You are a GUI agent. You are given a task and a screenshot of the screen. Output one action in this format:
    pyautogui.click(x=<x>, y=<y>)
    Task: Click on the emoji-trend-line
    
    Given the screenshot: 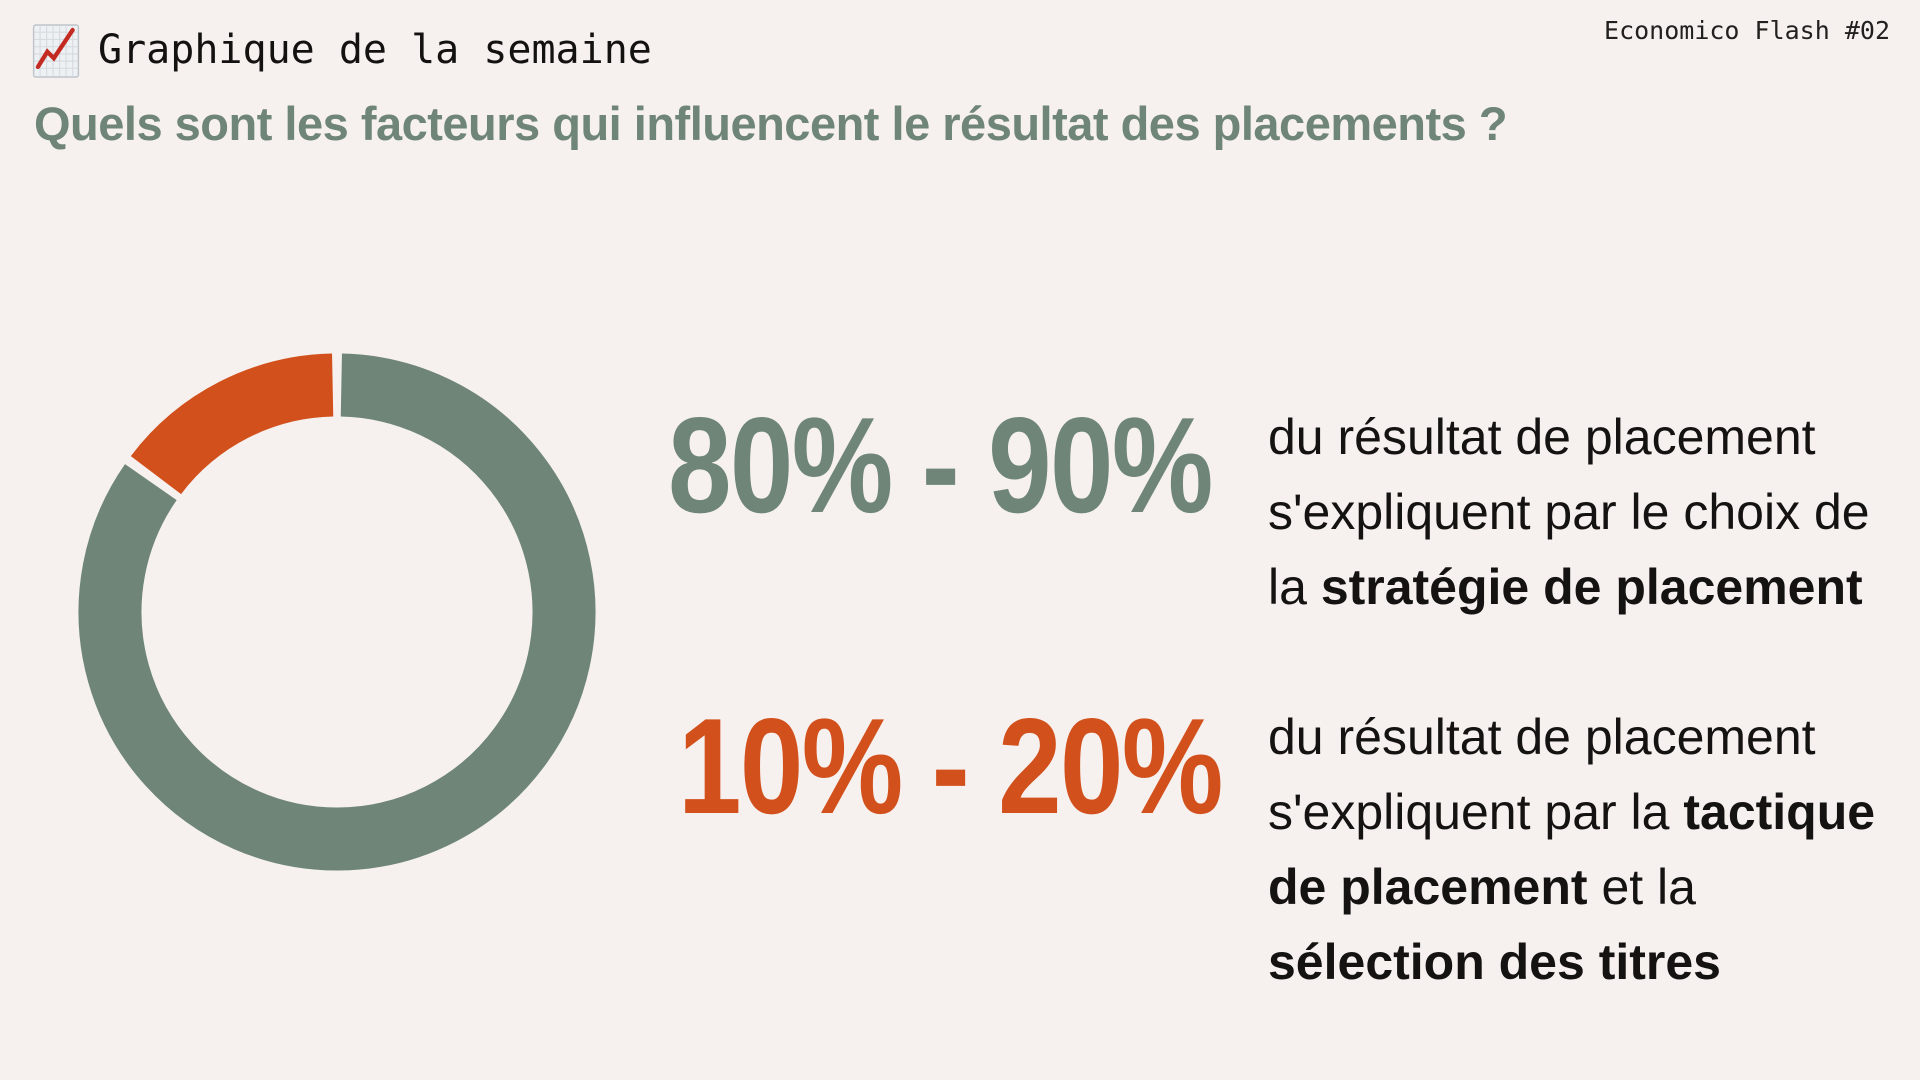 What is the action you would take?
    pyautogui.click(x=55, y=48)
    